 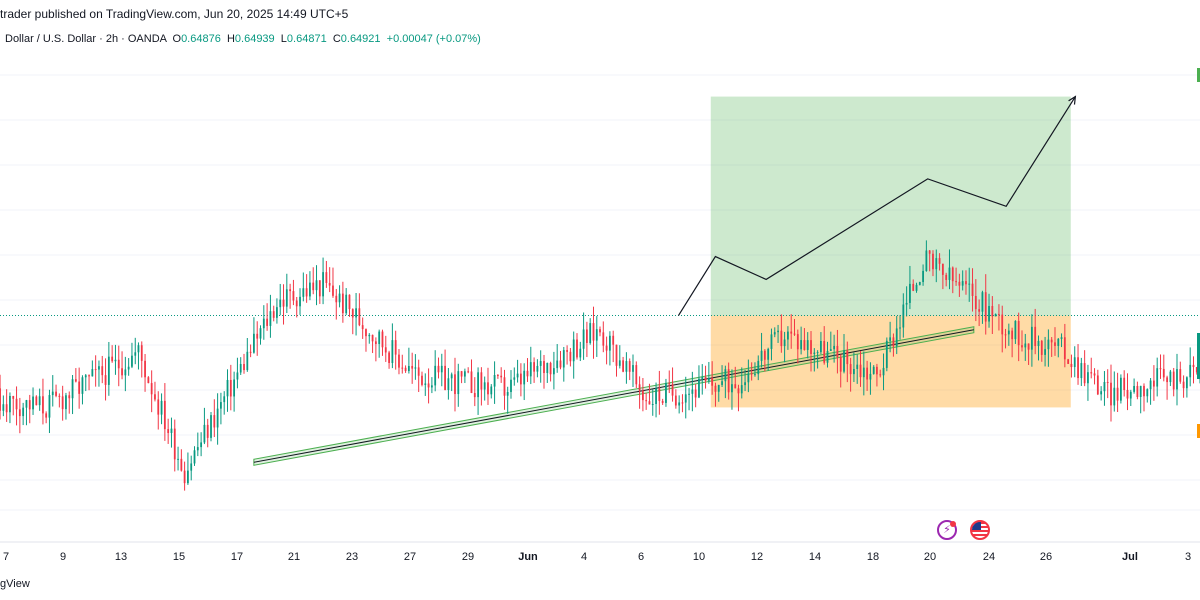 I want to click on low-label: L, so click(x=283, y=39).